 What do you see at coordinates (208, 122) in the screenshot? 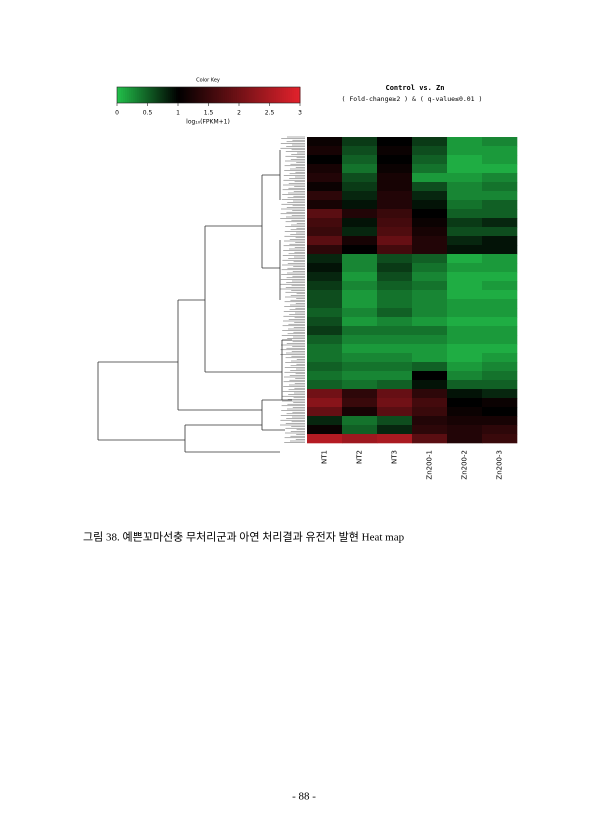
I see `colorbar-label: log₁₀(FPKM+1)` at bounding box center [208, 122].